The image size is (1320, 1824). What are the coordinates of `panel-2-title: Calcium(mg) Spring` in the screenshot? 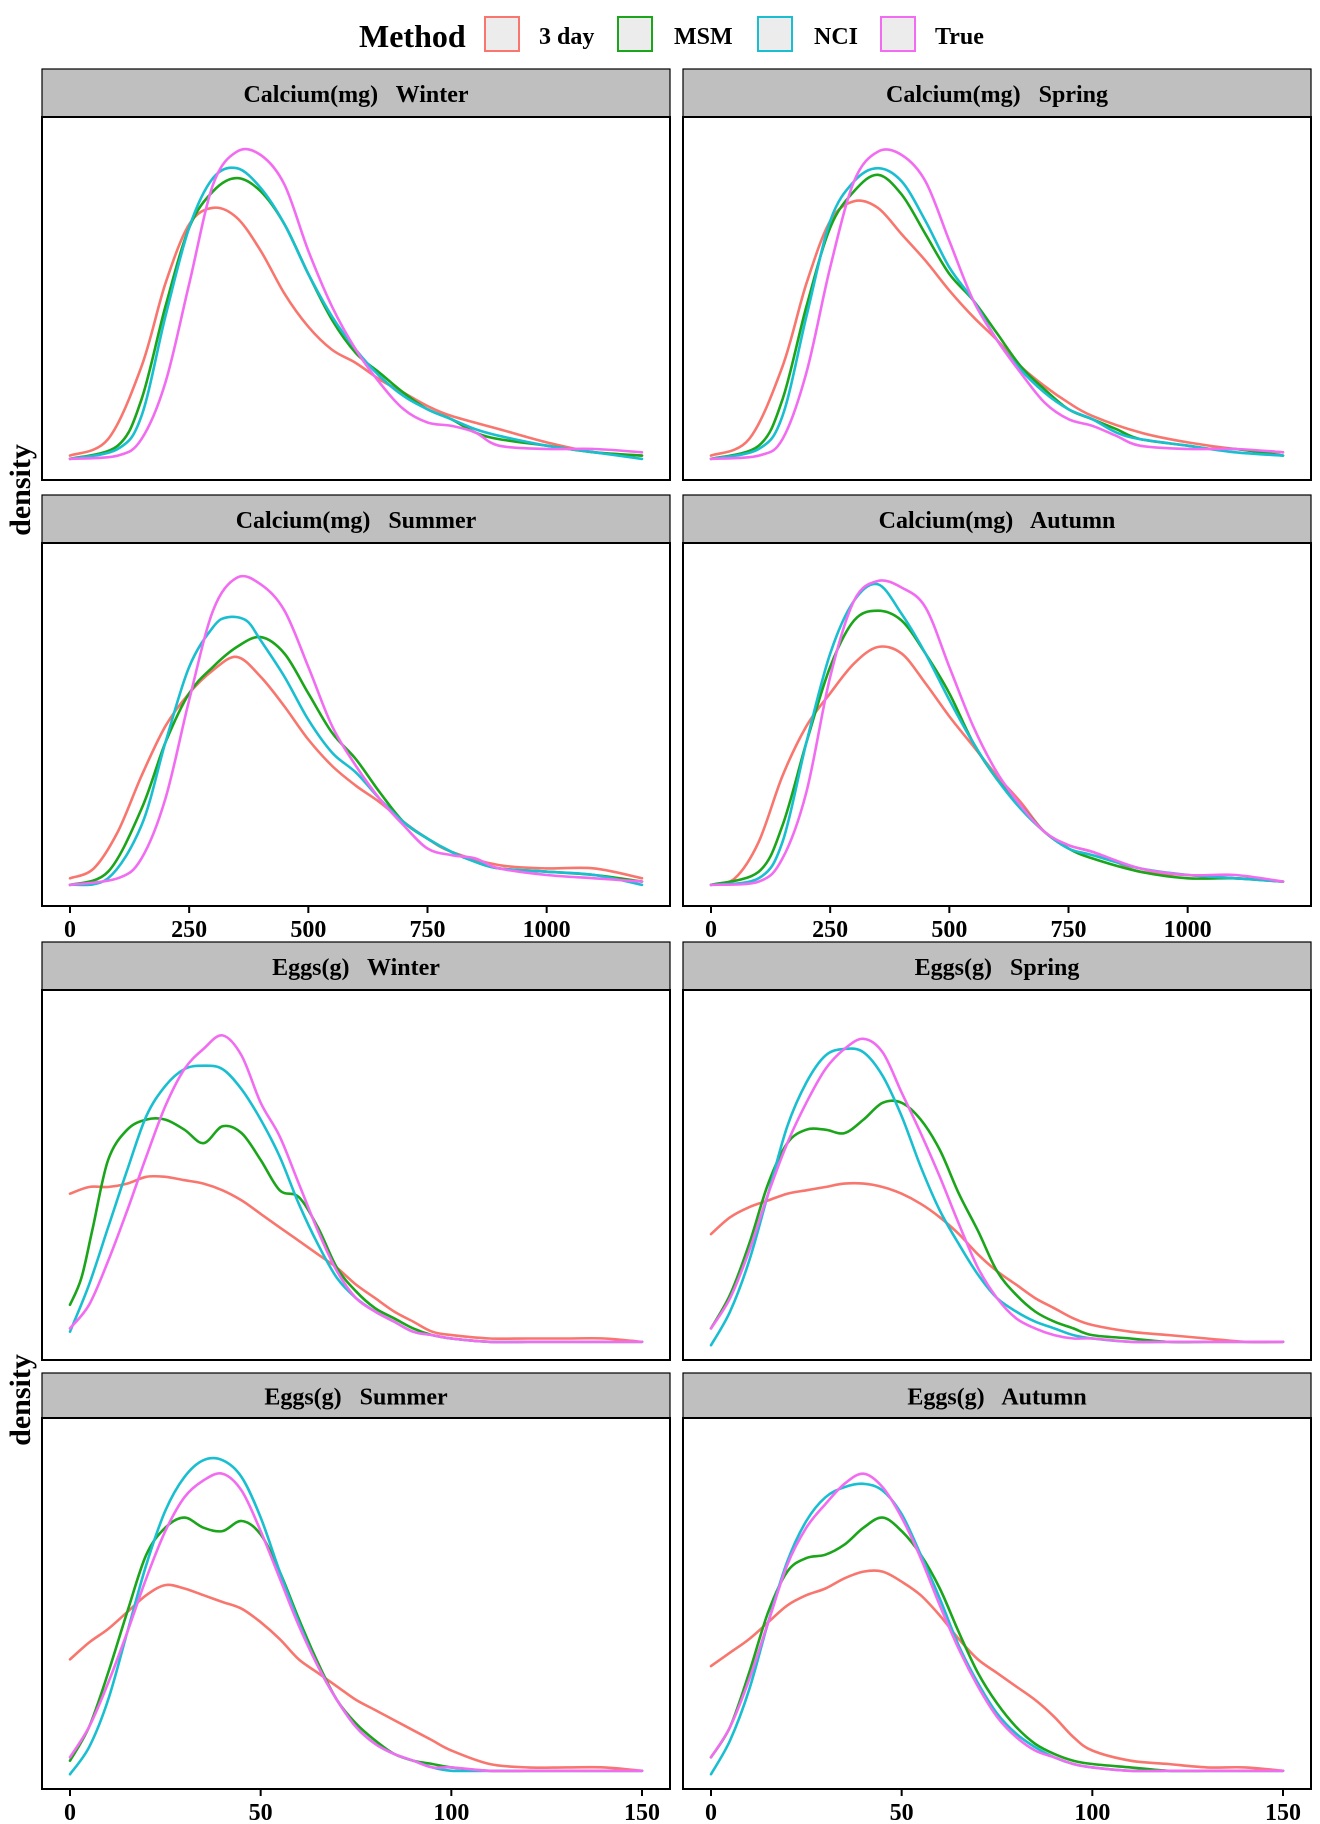 It's located at (997, 95).